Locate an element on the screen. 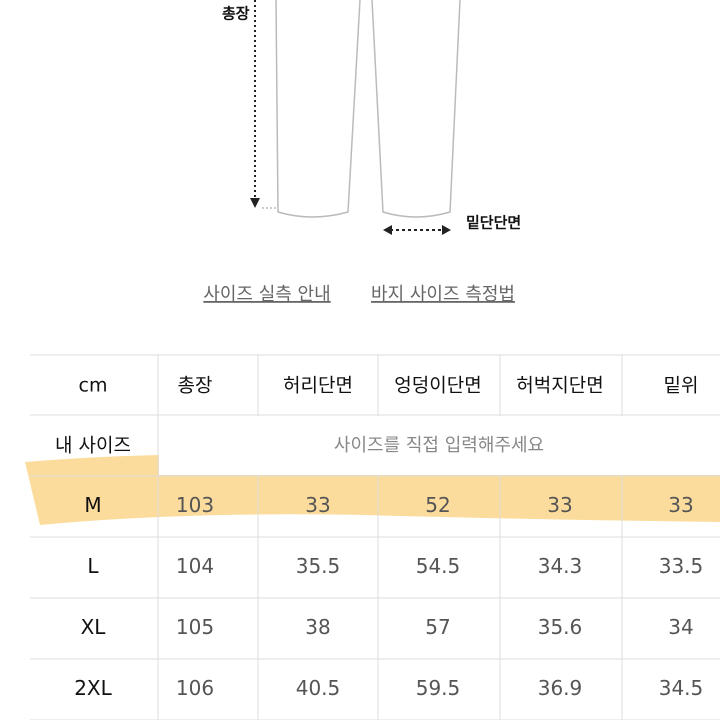 The image size is (720, 720). value-cell: 54.5 is located at coordinates (438, 566).